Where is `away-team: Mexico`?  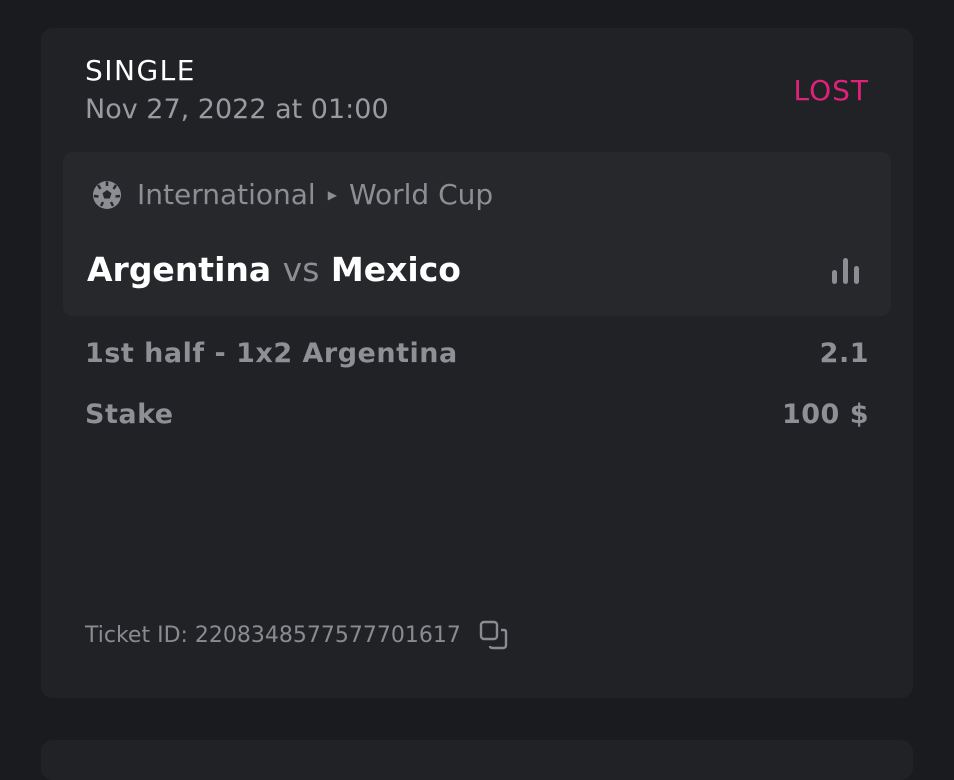 away-team: Mexico is located at coordinates (395, 269).